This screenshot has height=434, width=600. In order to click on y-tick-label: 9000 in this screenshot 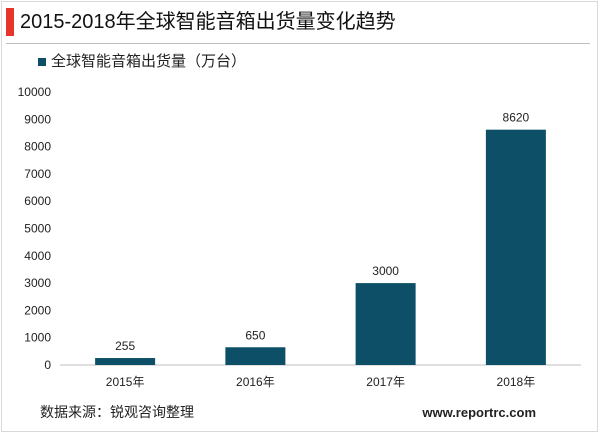, I will do `click(37, 119)`.